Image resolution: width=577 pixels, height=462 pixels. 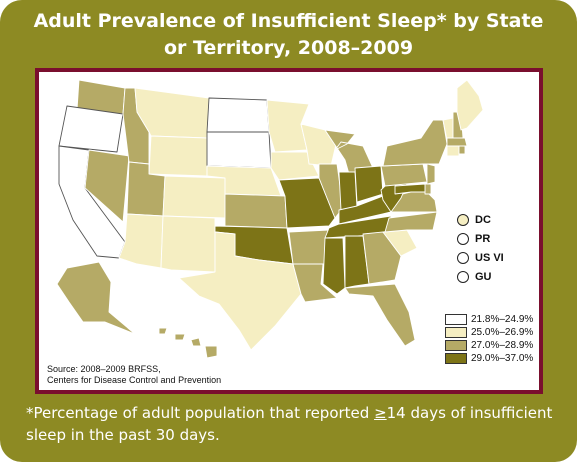 What do you see at coordinates (502, 319) in the screenshot?
I see `legend-label: 21.8%–24.9%` at bounding box center [502, 319].